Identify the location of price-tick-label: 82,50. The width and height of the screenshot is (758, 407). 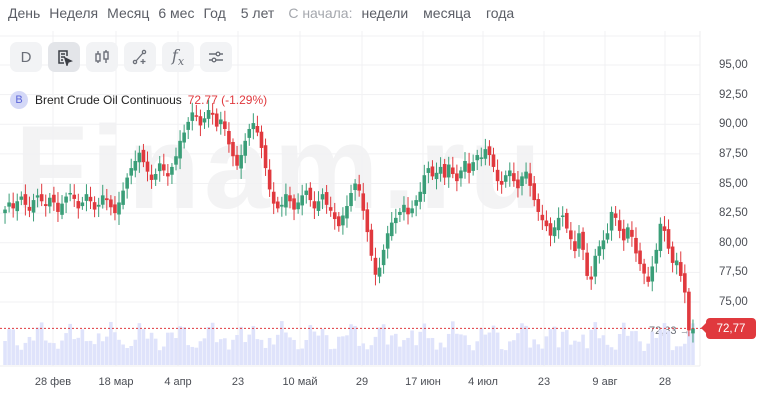
(733, 213).